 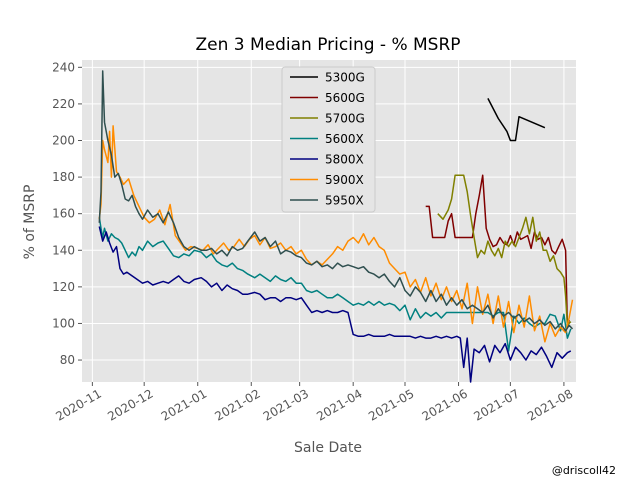 I want to click on y-axis: 80 100 120 140 160 180 200 220 240, so click(x=67, y=213).